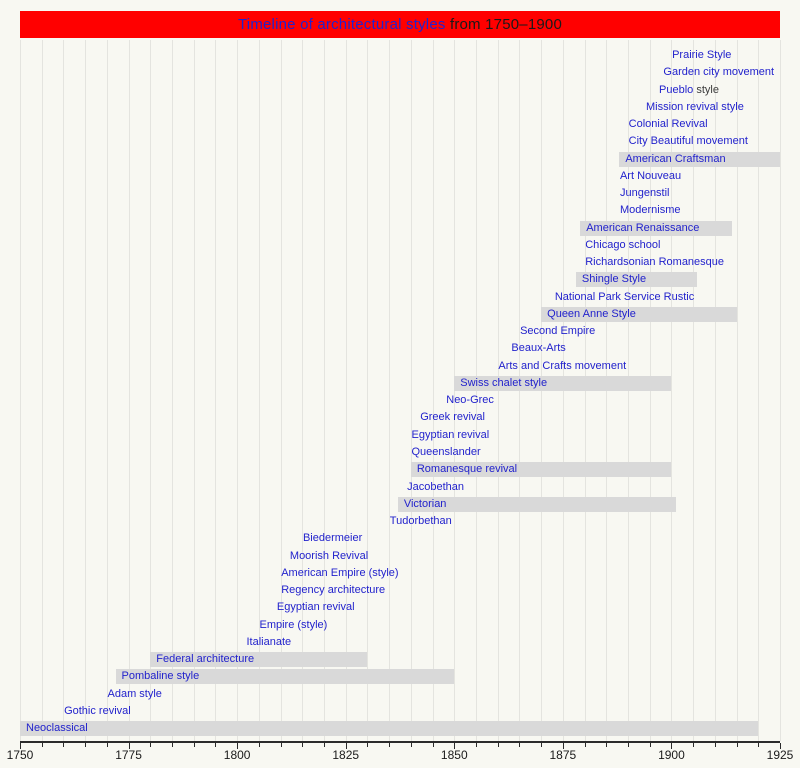 Image resolution: width=800 pixels, height=768 pixels. I want to click on style-link: Victorian, so click(425, 503).